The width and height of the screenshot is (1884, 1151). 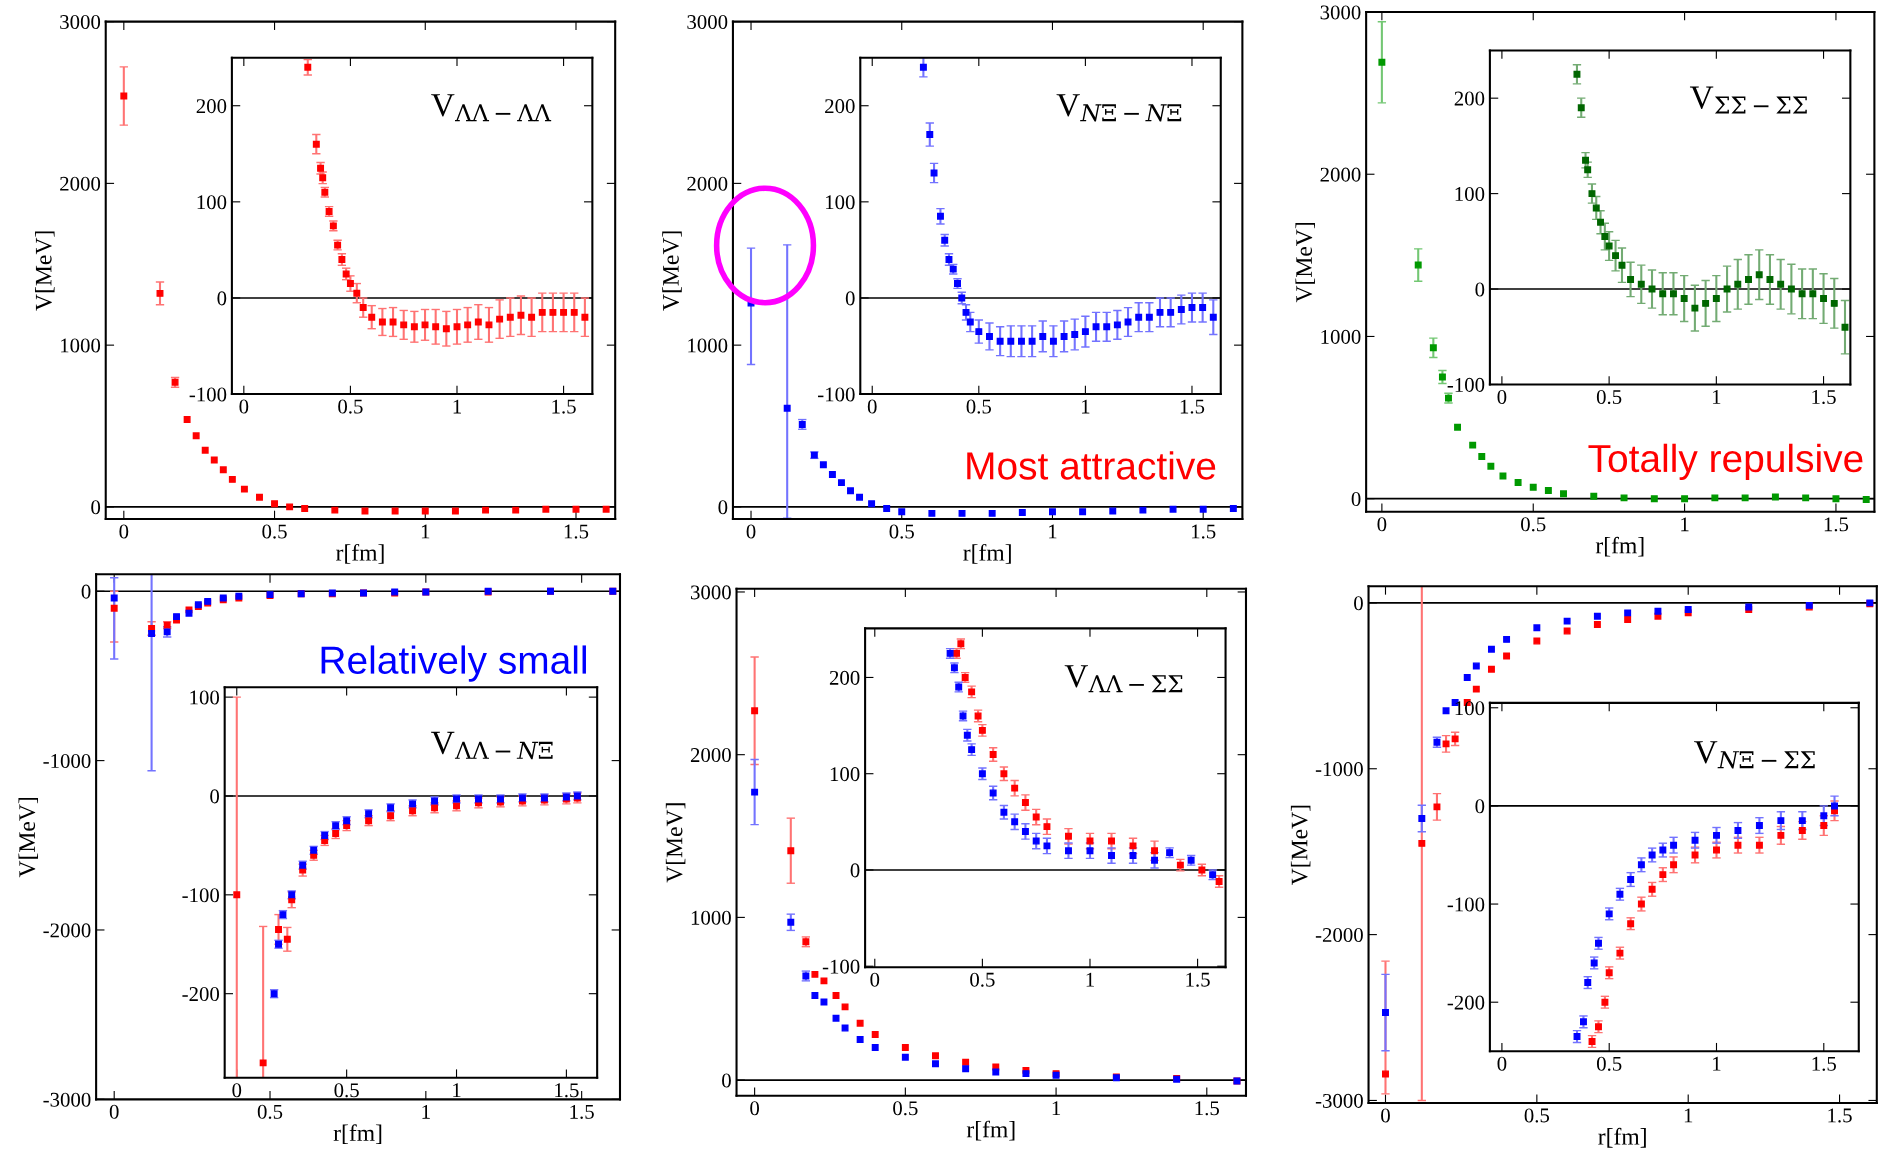 I want to click on text: V$_{ΛΛ−ΛΛ}$, so click(x=491, y=108).